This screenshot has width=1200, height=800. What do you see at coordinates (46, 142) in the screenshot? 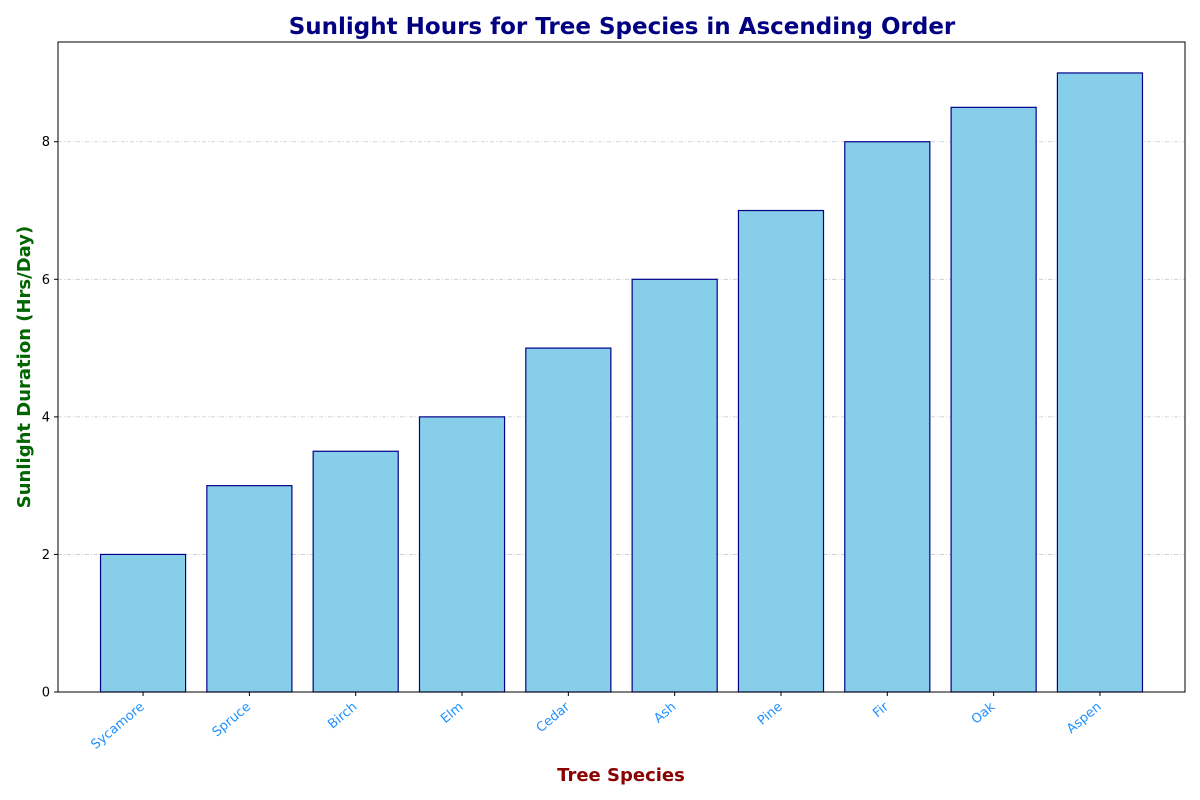
I see `y-tick-label: 8` at bounding box center [46, 142].